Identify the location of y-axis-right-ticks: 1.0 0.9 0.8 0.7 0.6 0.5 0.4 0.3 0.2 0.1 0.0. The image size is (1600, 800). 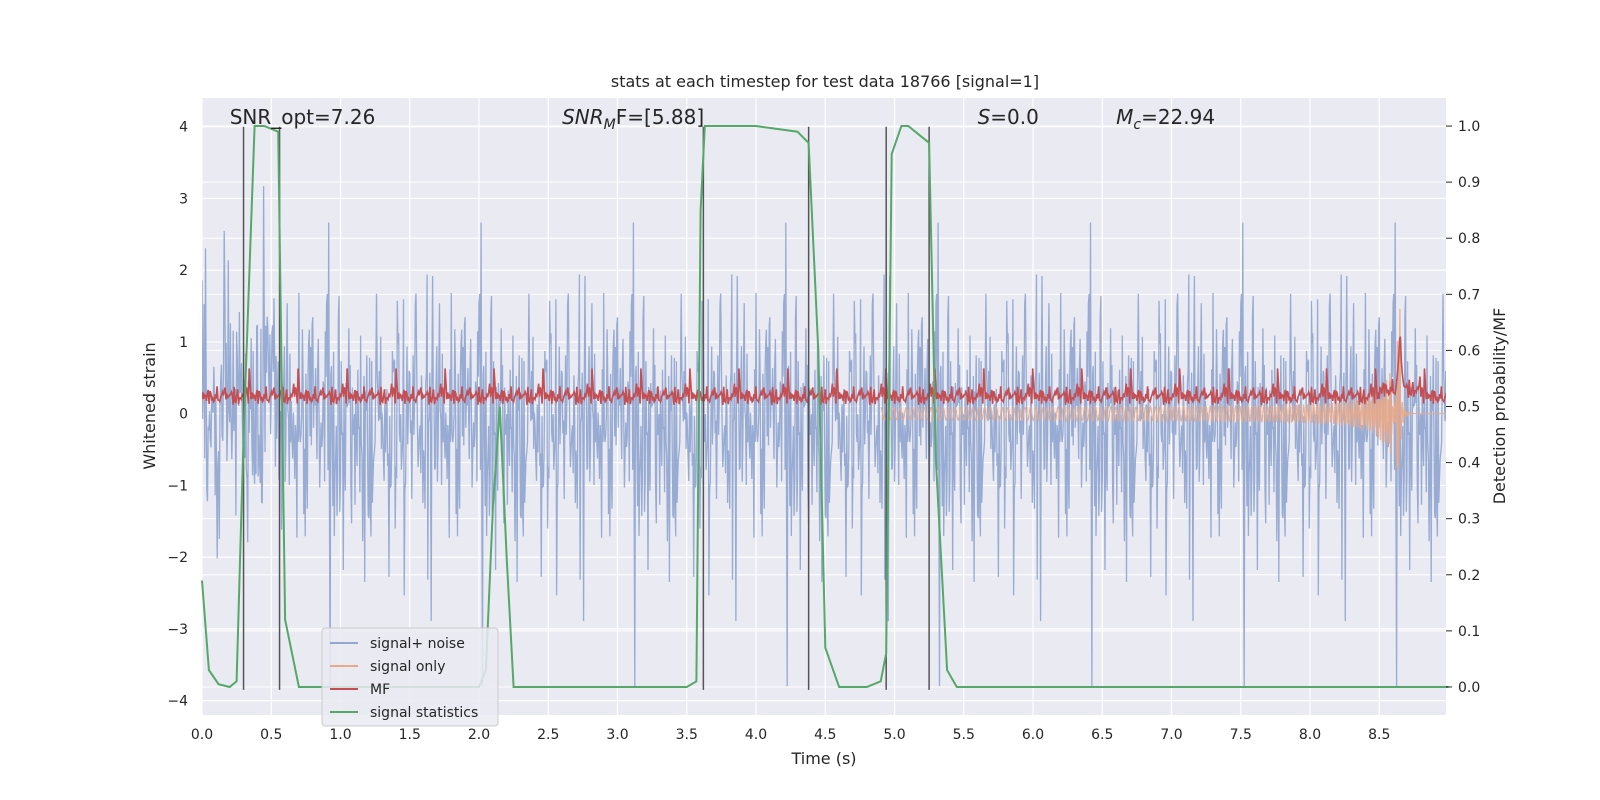
(1463, 407).